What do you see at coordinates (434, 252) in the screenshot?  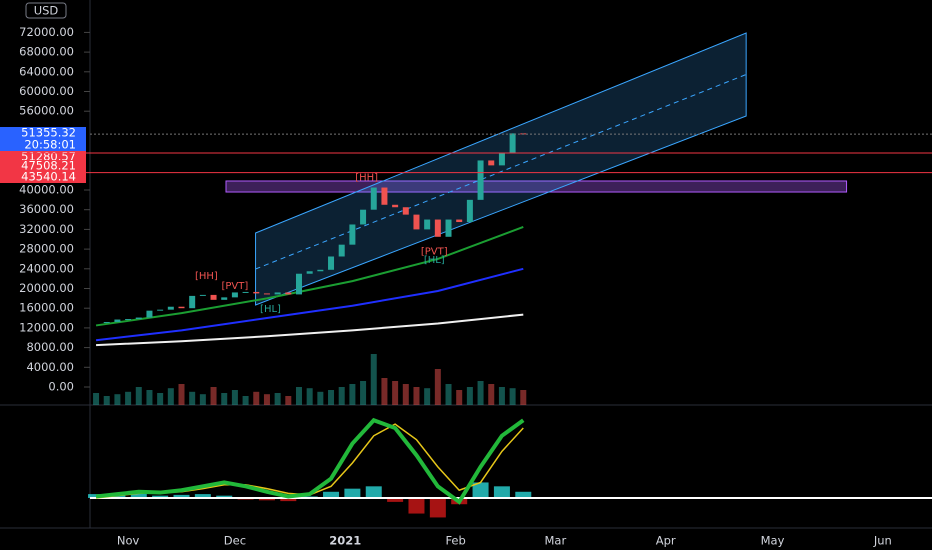 I see `annotation: [PVT]` at bounding box center [434, 252].